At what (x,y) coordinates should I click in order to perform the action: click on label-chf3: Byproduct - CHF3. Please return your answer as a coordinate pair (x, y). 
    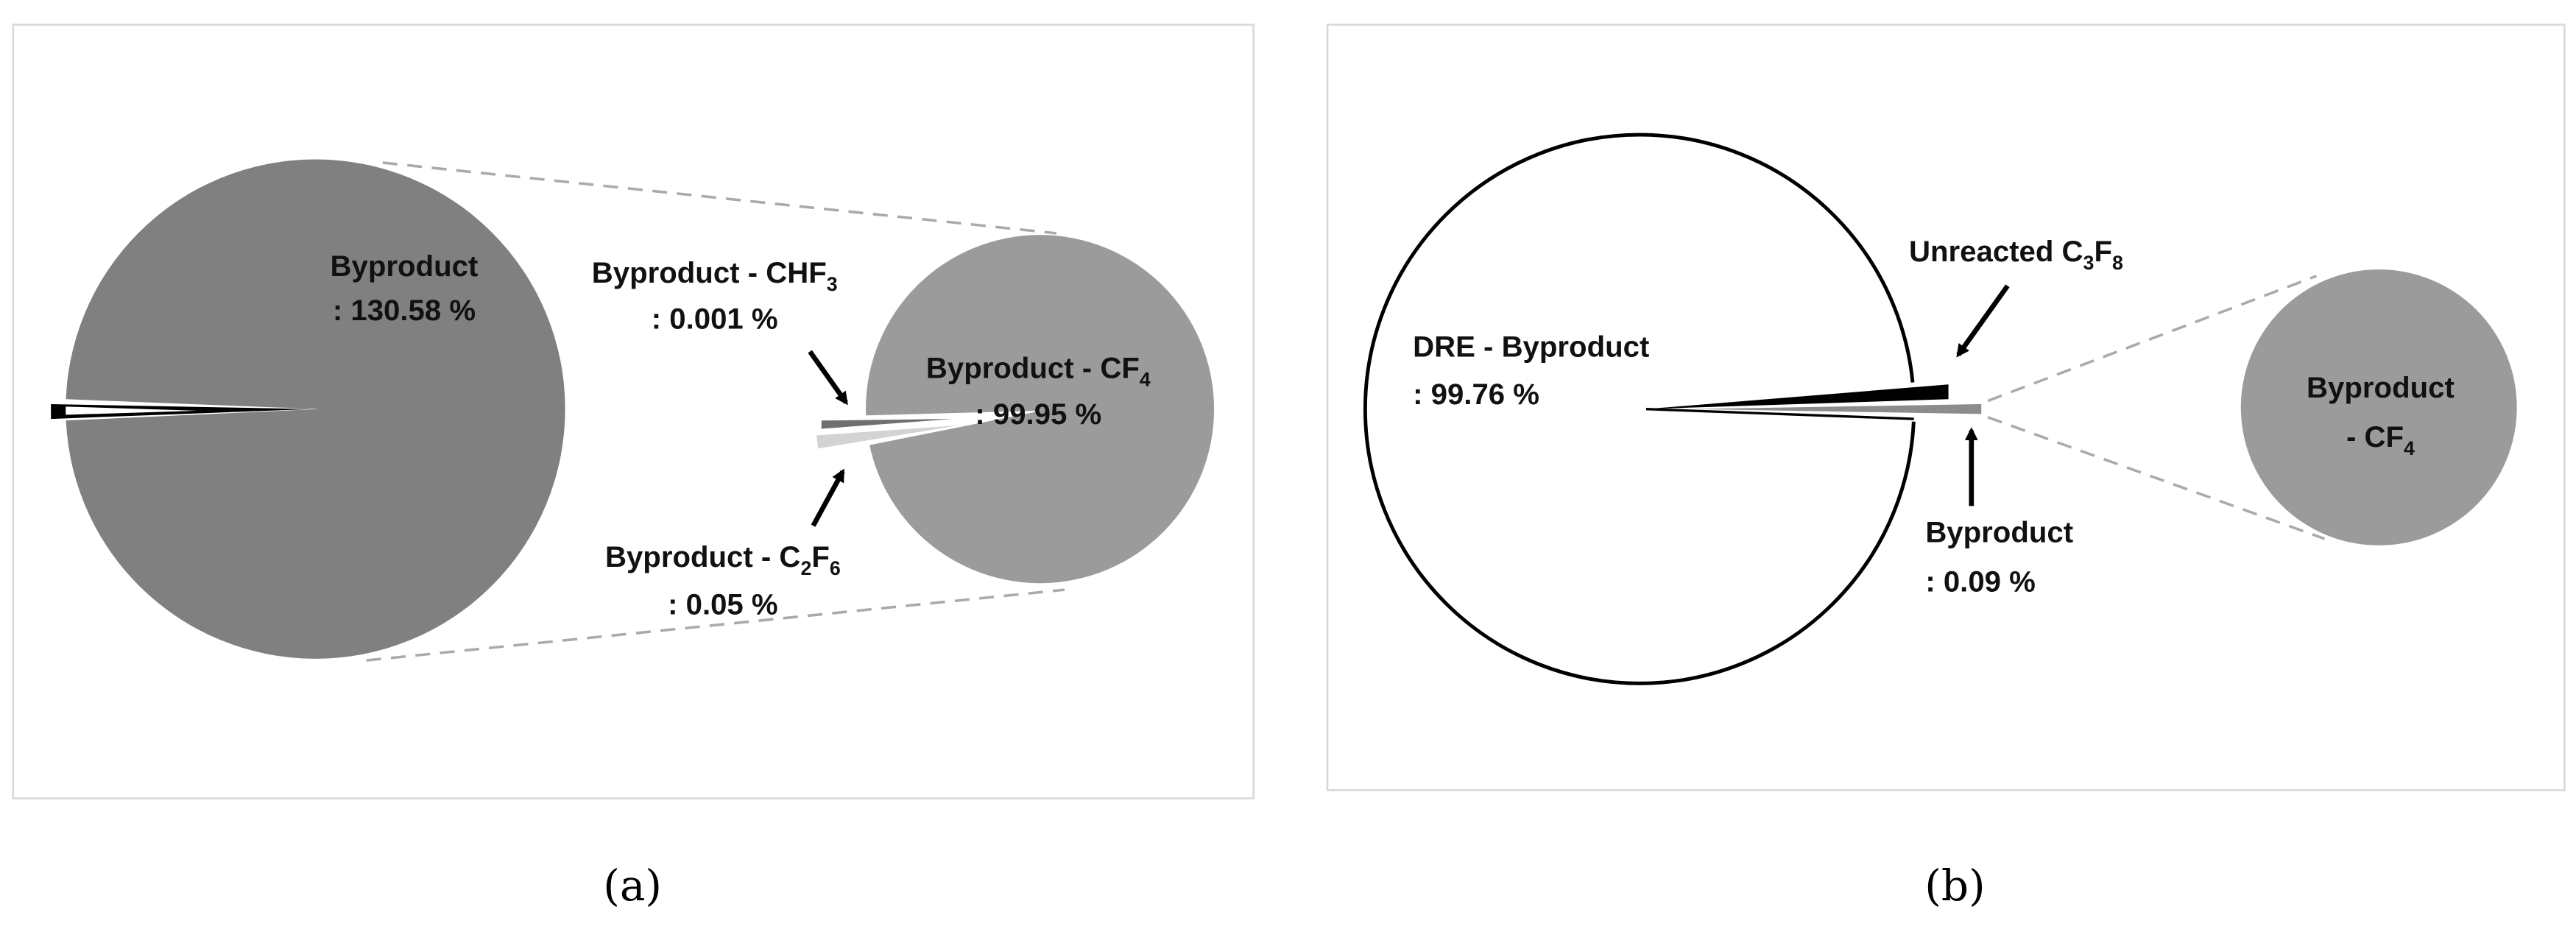
    Looking at the image, I should click on (715, 275).